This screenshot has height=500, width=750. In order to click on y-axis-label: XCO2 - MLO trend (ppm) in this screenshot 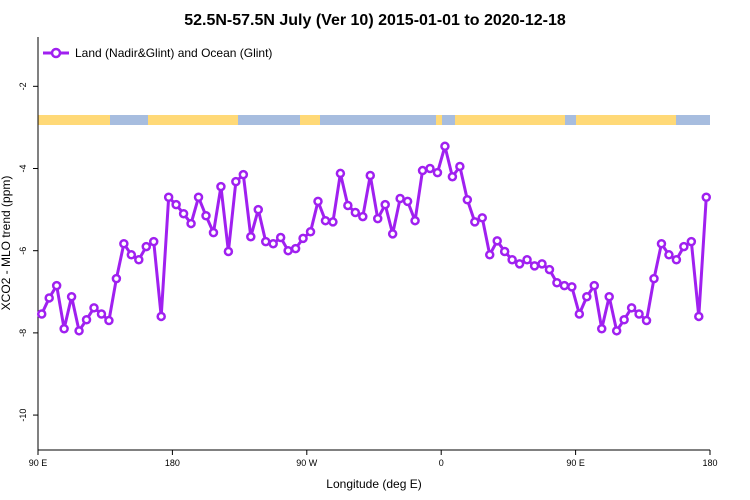, I will do `click(6, 243)`.